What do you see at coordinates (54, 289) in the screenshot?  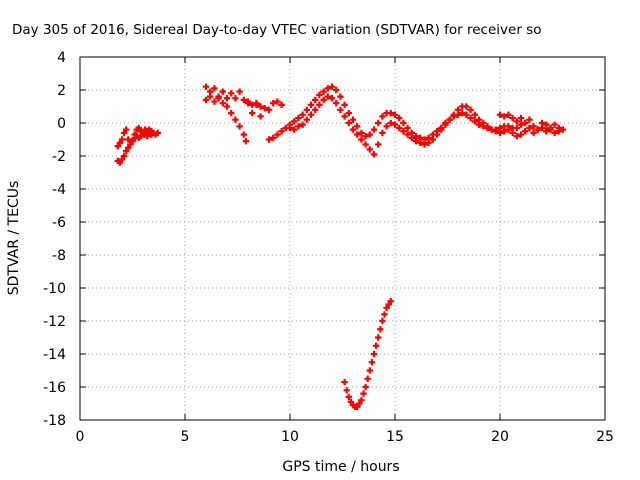 I see `y-tick-label: -10` at bounding box center [54, 289].